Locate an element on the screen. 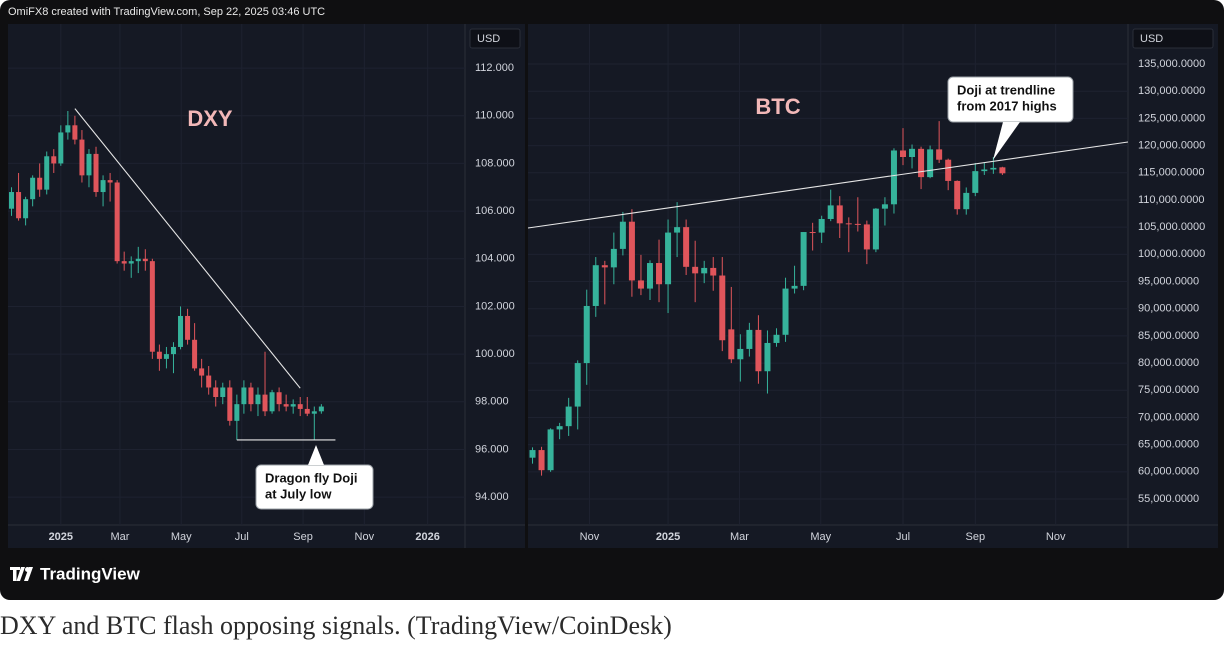 This screenshot has width=1228, height=664. y-tick-label: 94.000 is located at coordinates (492, 497).